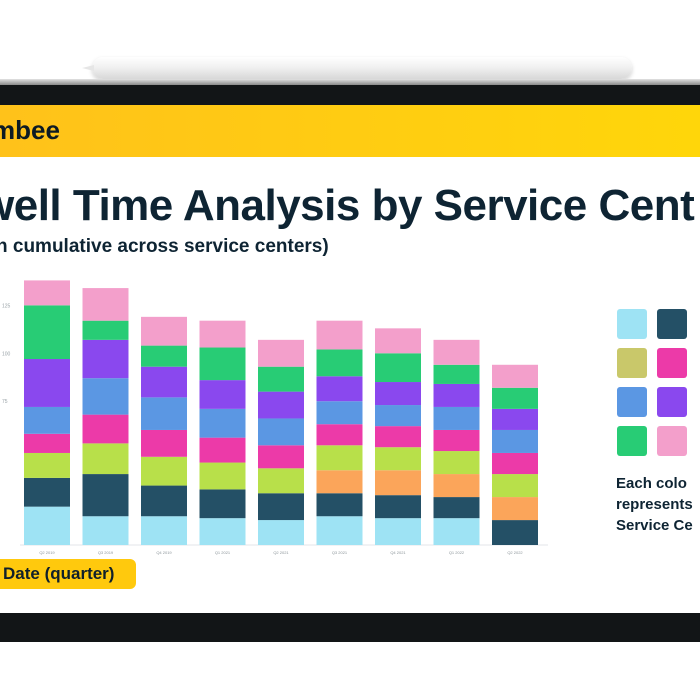  What do you see at coordinates (515, 552) in the screenshot?
I see `x-tick-label: Q2 2022` at bounding box center [515, 552].